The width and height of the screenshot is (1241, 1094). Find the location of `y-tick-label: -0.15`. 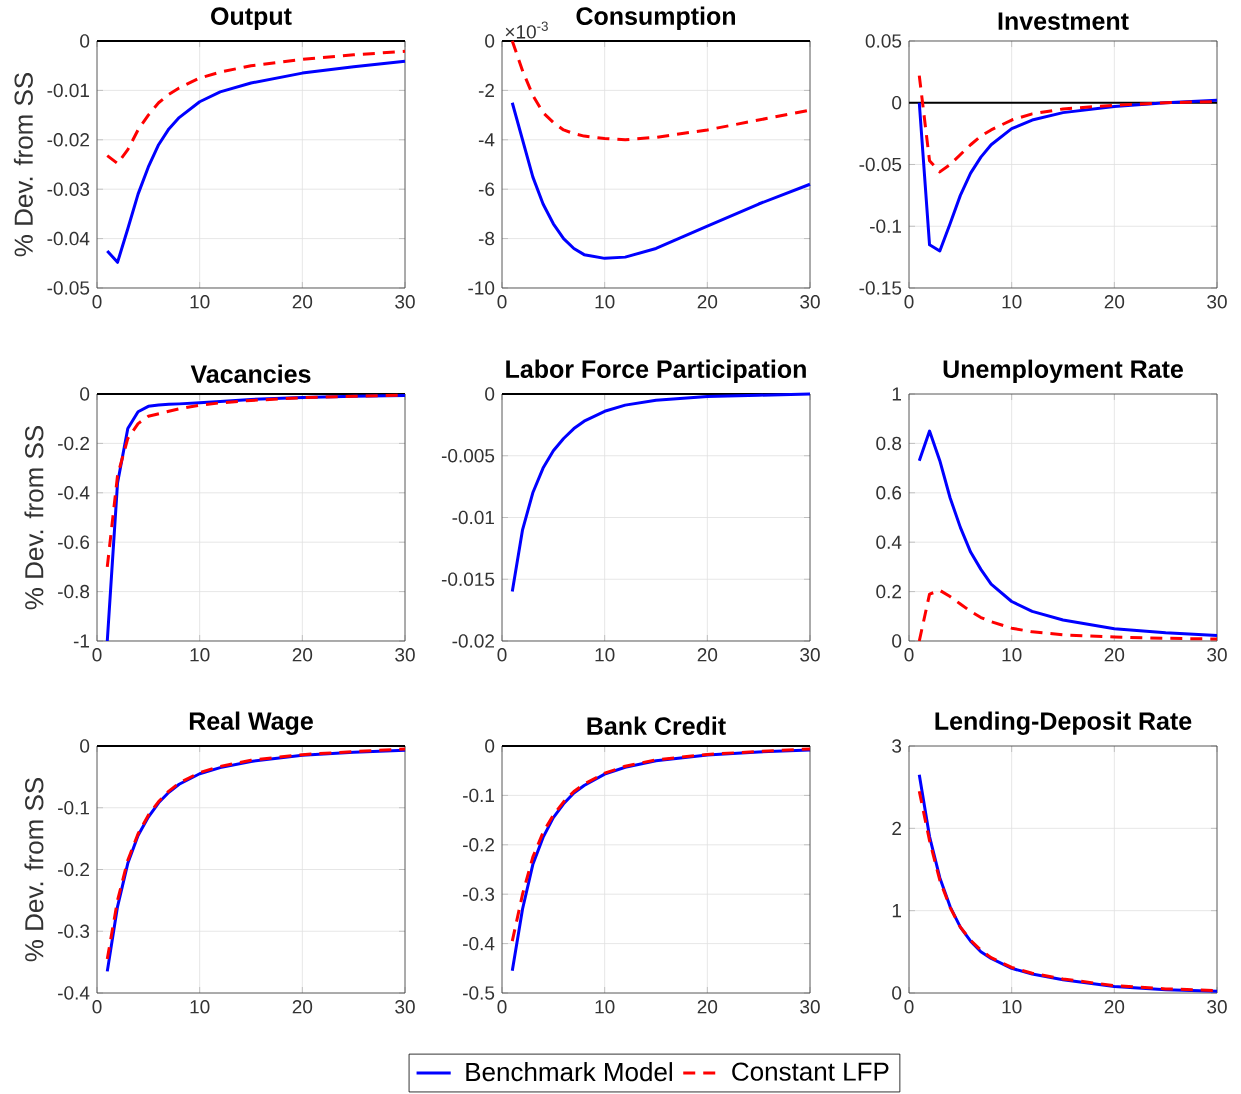

y-tick-label: -0.15 is located at coordinates (880, 288).